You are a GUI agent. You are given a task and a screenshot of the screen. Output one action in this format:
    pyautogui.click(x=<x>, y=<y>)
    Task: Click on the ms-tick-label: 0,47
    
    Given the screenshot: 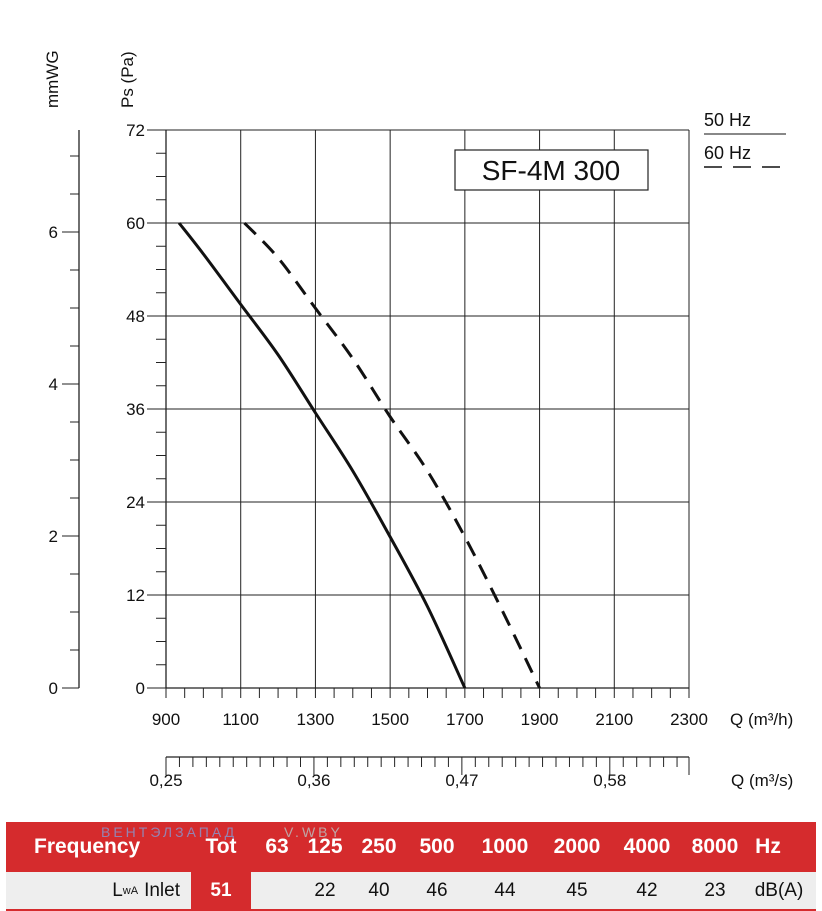 What is the action you would take?
    pyautogui.click(x=461, y=780)
    